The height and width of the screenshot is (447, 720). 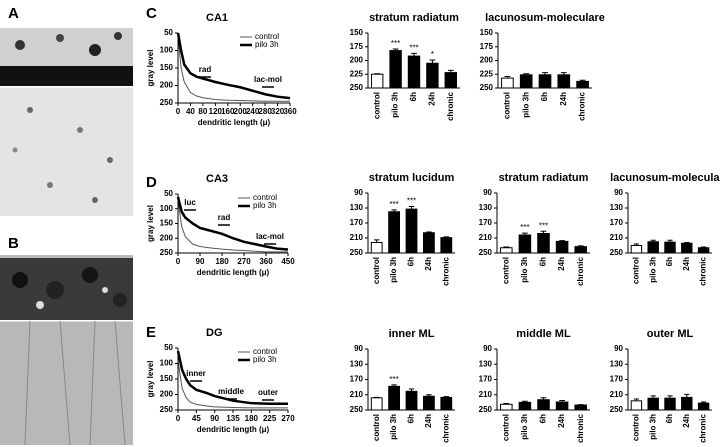 I want to click on micrograph-a, so click(x=66, y=122).